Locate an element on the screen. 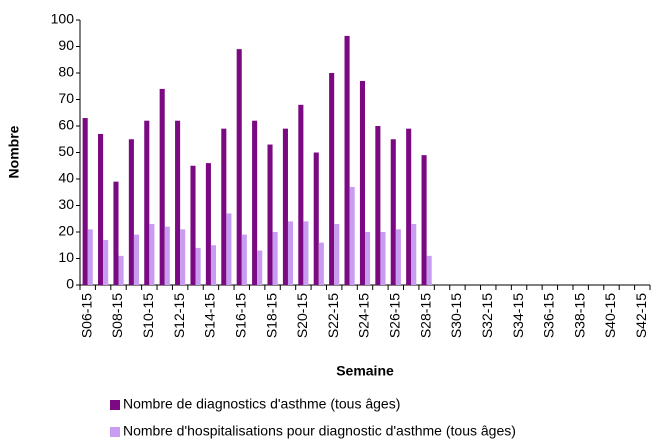 The width and height of the screenshot is (654, 446). x-tick-label: S12-15 is located at coordinates (179, 315).